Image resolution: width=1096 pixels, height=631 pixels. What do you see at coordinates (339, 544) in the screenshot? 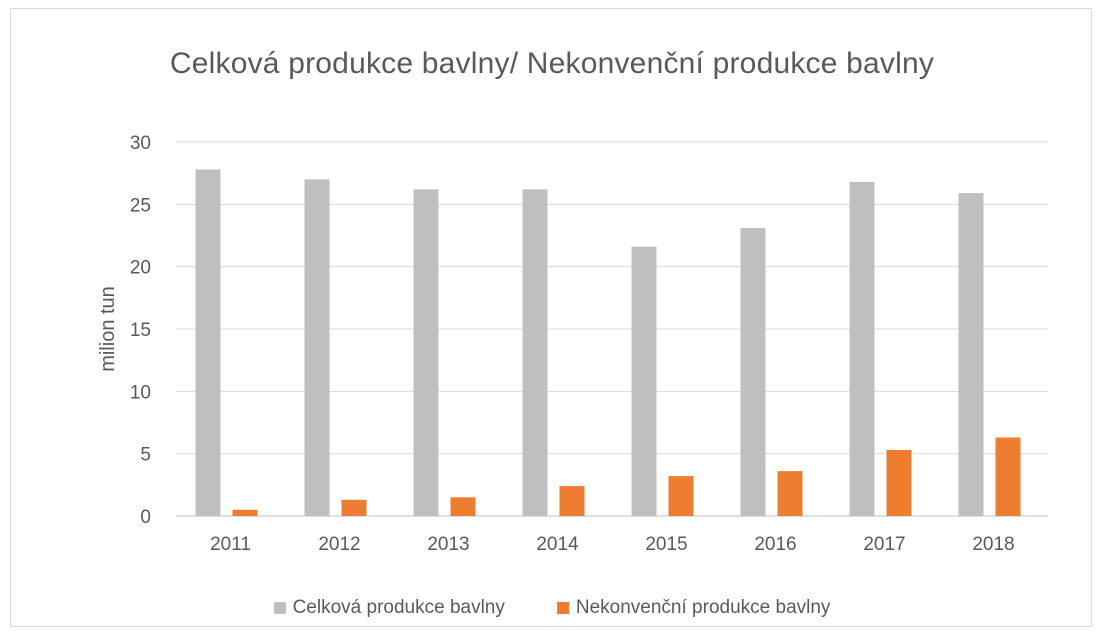
I see `x-tick-label: 2012` at bounding box center [339, 544].